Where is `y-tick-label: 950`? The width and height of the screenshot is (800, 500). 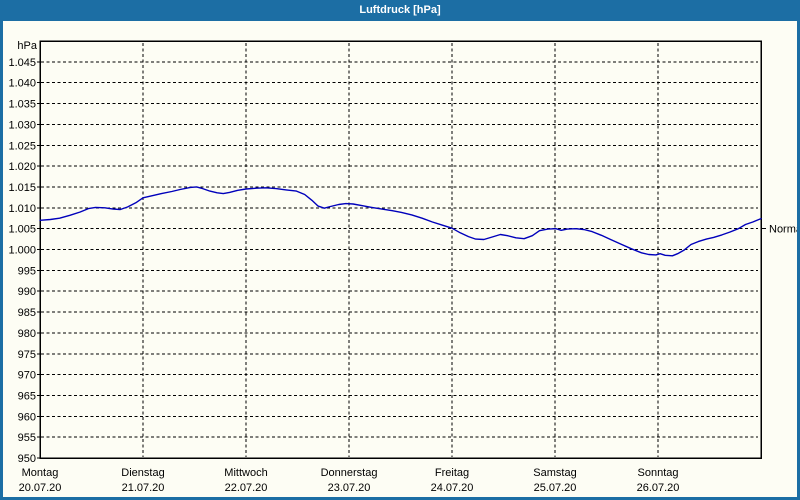 y-tick-label: 950 is located at coordinates (27, 459).